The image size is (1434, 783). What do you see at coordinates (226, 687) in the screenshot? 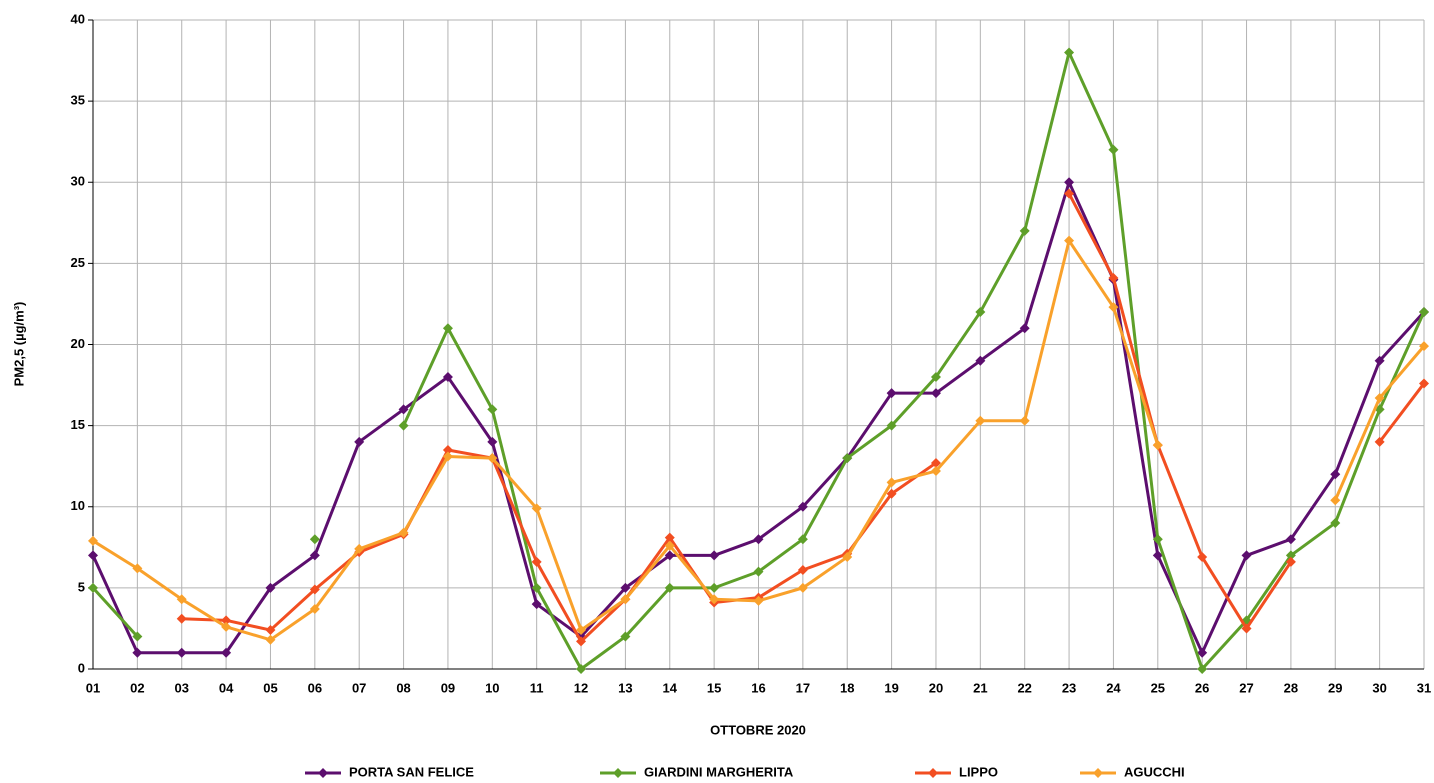
I see `x-tick-label: 04` at bounding box center [226, 687].